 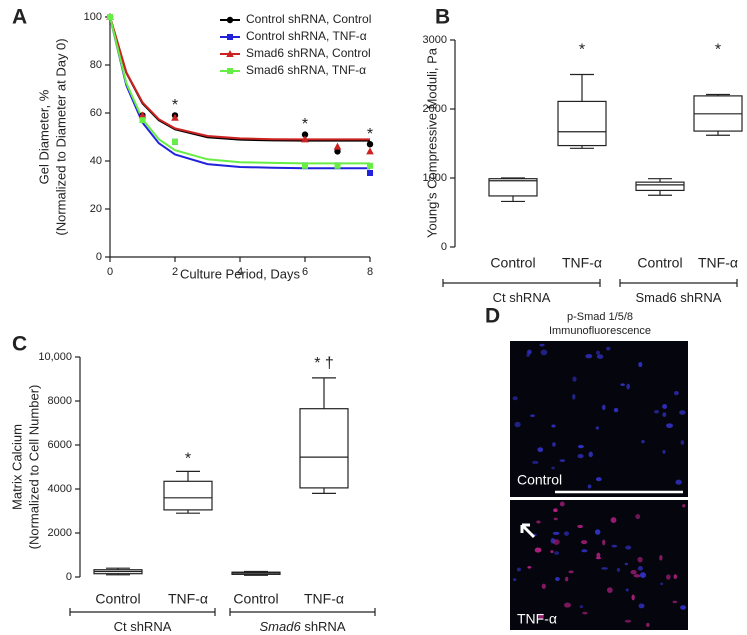 I want to click on image-title: Immunofluorescence, so click(x=600, y=331).